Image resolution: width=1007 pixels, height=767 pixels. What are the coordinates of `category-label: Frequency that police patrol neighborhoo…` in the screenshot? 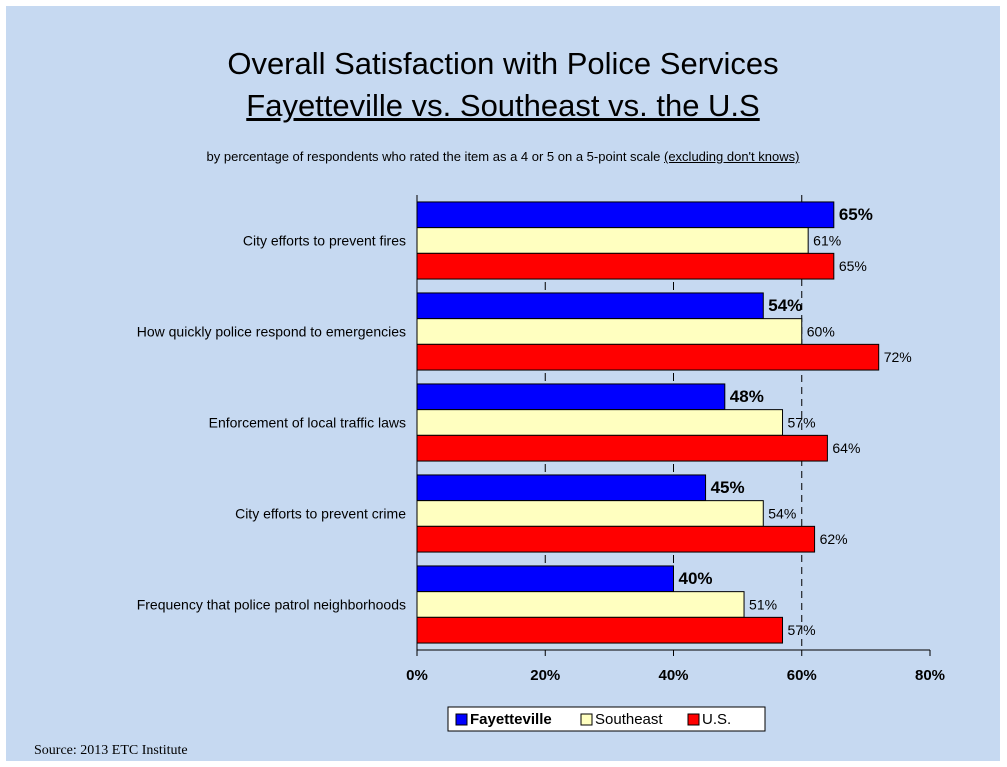 It's located at (271, 605).